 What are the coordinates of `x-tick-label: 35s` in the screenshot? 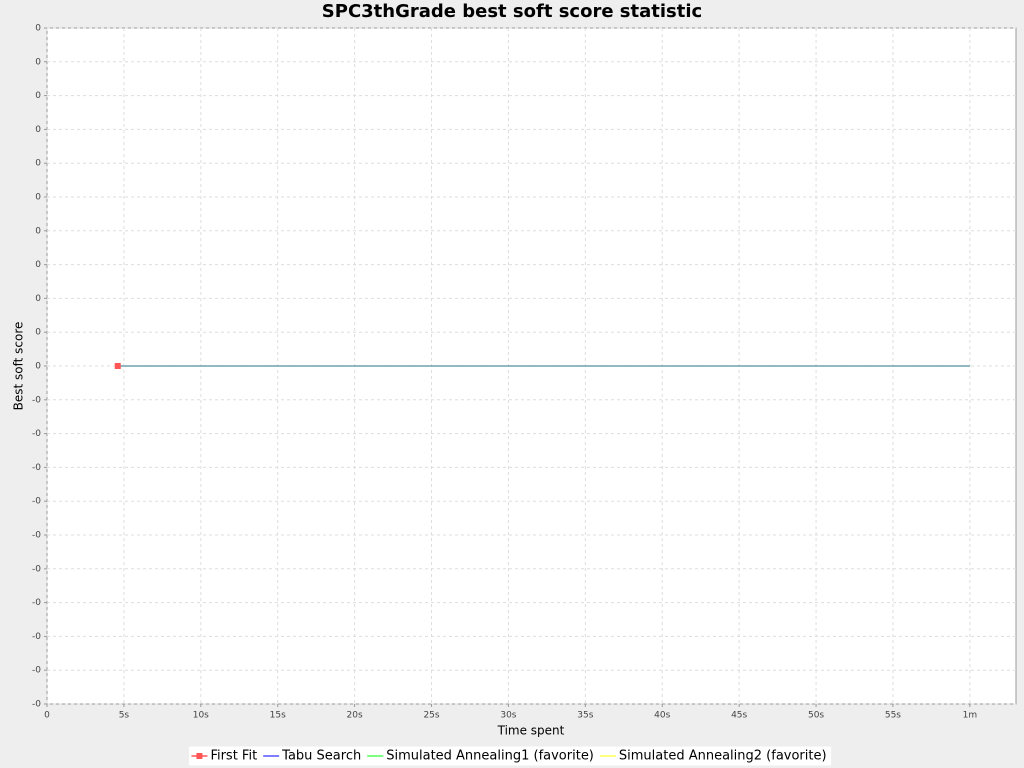 It's located at (585, 716).